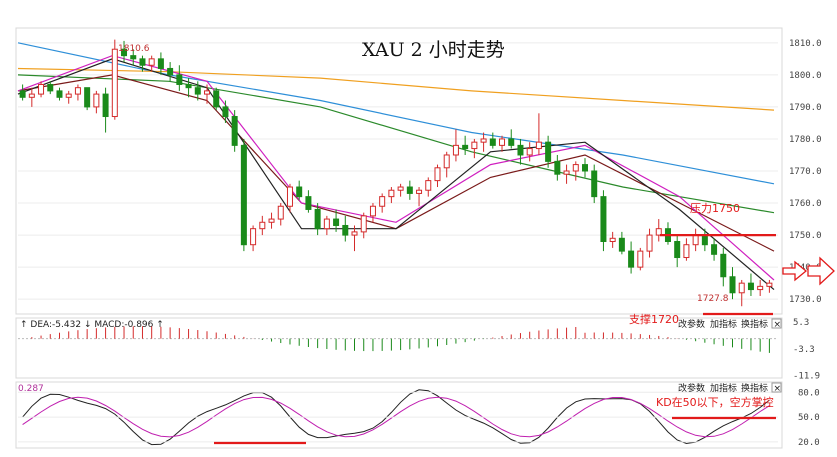  Describe the element at coordinates (715, 402) in the screenshot. I see `kd-note: KD在50以下，空方掌控` at that location.